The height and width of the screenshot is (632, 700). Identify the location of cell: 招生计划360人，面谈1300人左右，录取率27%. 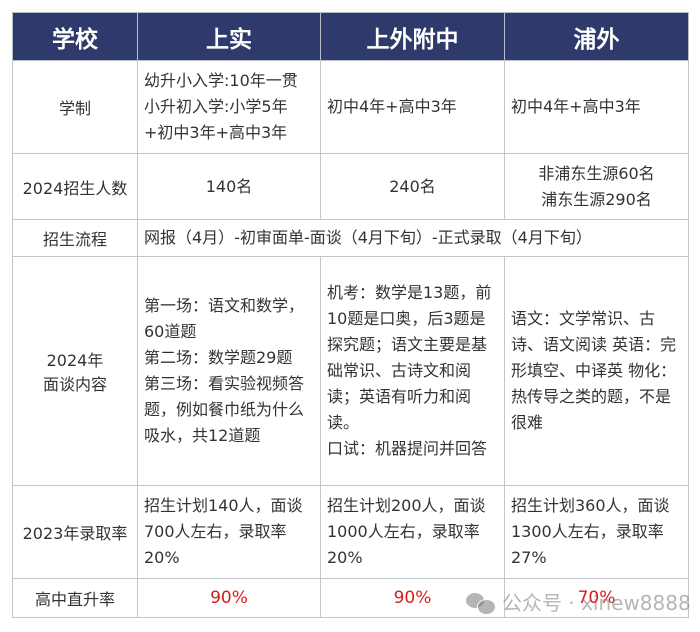
(596, 532).